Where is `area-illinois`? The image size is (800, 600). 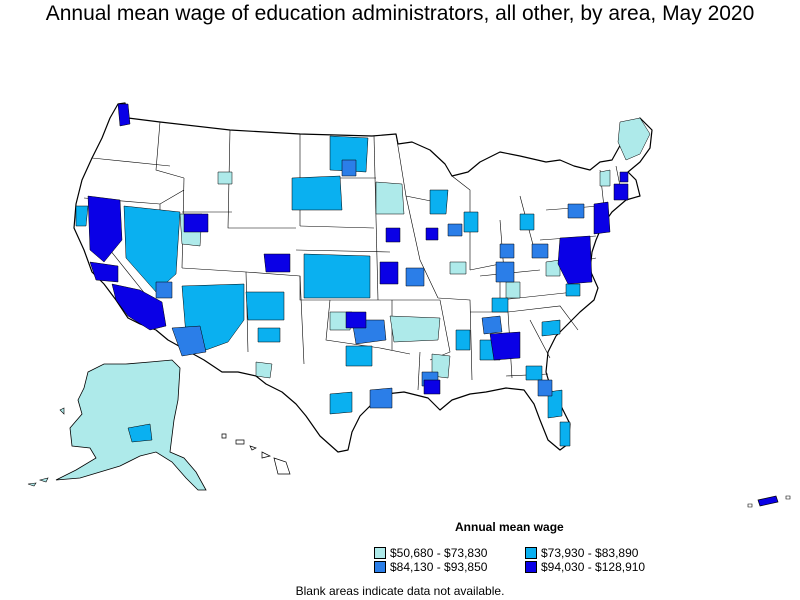
area-illinois is located at coordinates (471, 222).